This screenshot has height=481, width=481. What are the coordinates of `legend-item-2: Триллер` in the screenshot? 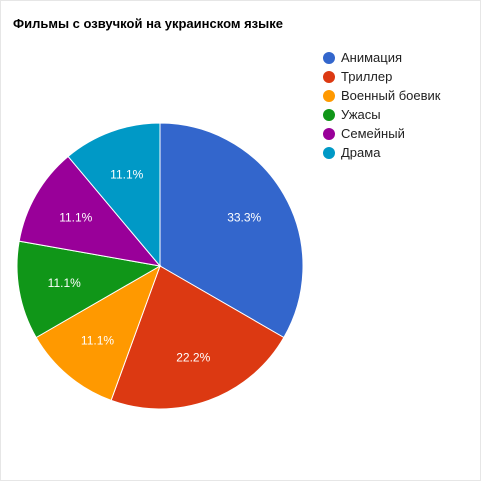 It's located at (381, 76).